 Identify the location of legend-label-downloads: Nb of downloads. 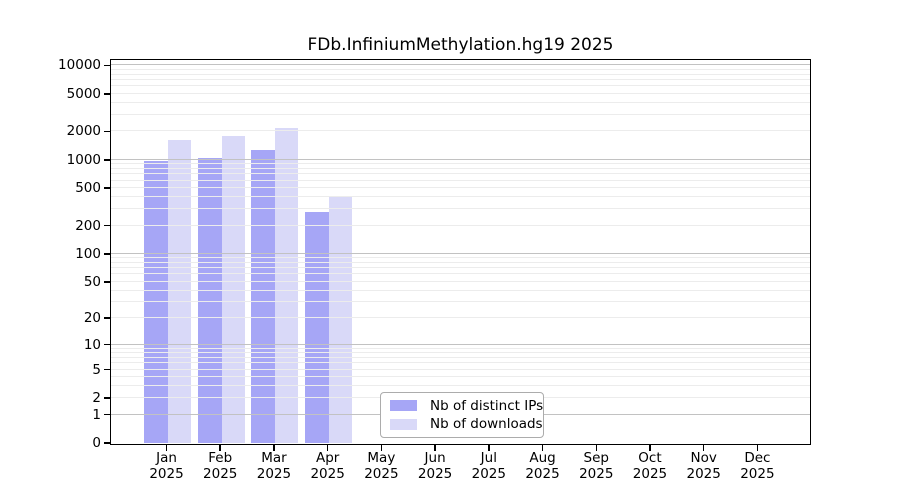
(486, 424).